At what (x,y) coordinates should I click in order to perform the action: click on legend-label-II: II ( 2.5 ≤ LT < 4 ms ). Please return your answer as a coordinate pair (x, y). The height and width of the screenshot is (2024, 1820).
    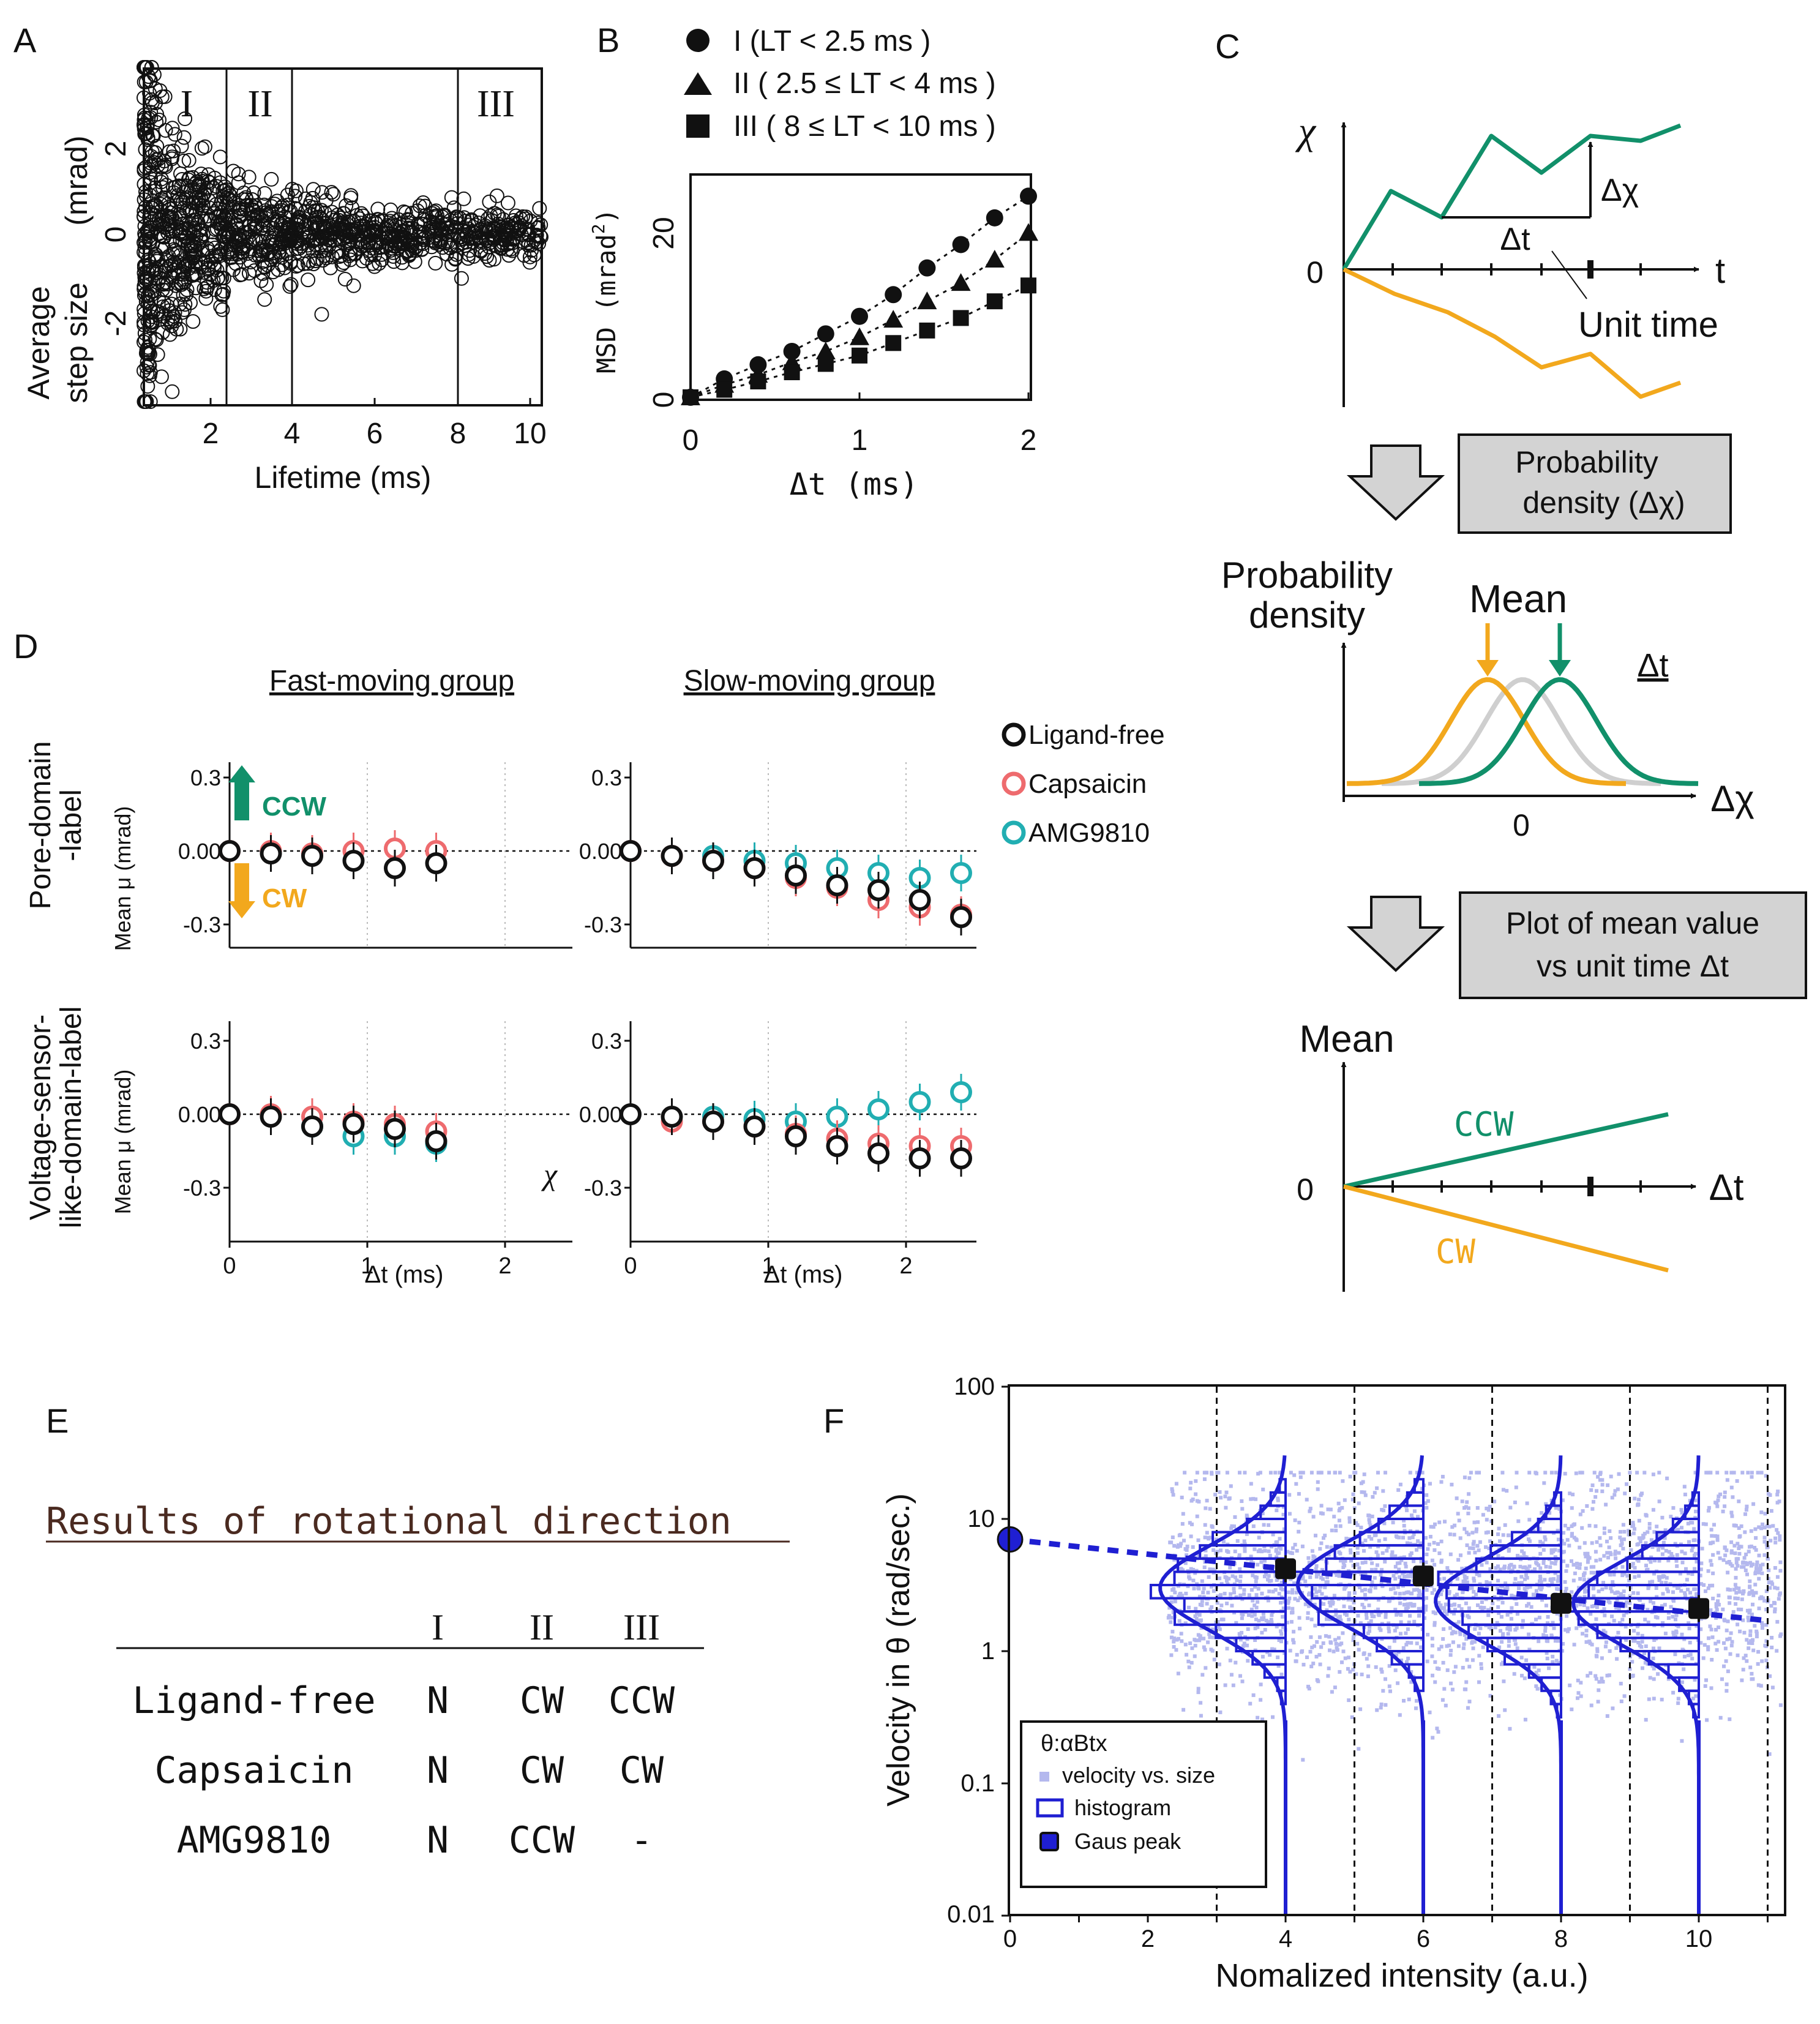
    Looking at the image, I should click on (864, 84).